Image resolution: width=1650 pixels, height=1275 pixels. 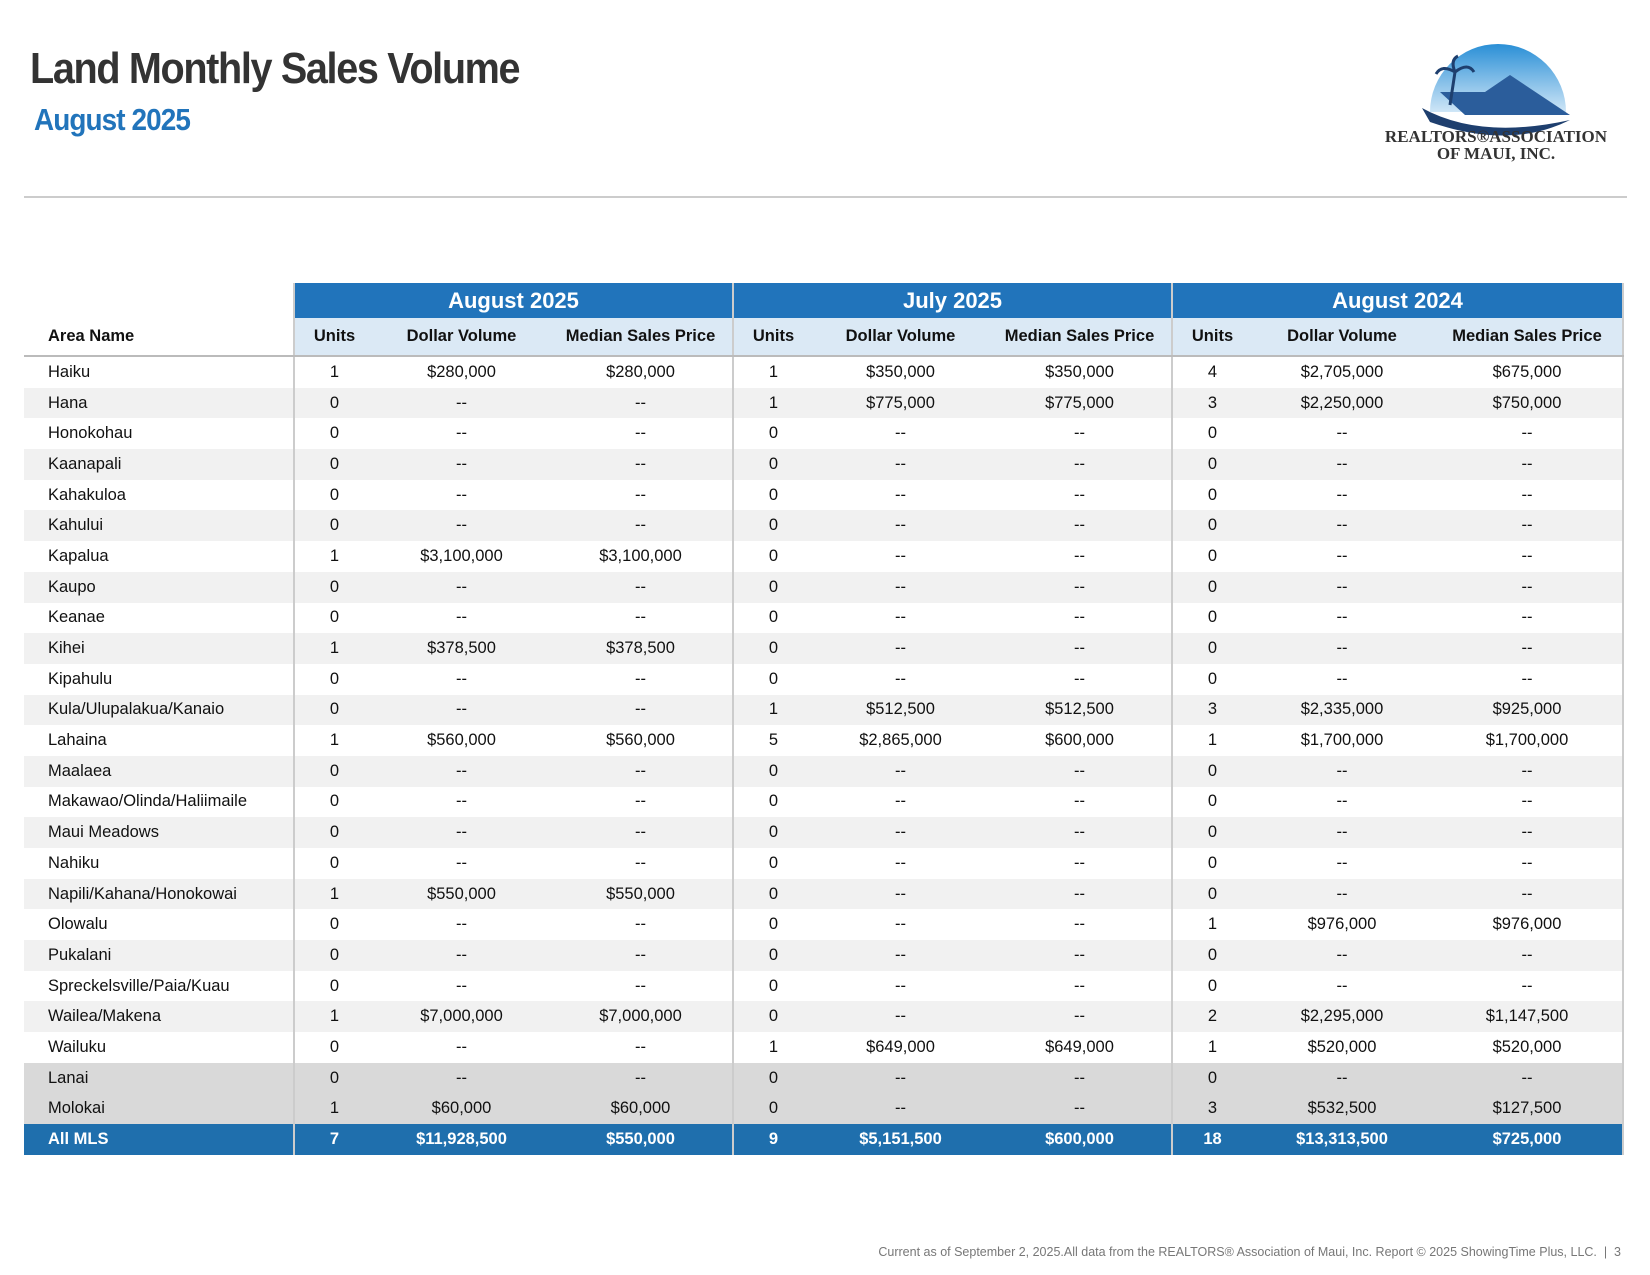 What do you see at coordinates (159, 1017) in the screenshot?
I see `area-name: Wailea/Makena` at bounding box center [159, 1017].